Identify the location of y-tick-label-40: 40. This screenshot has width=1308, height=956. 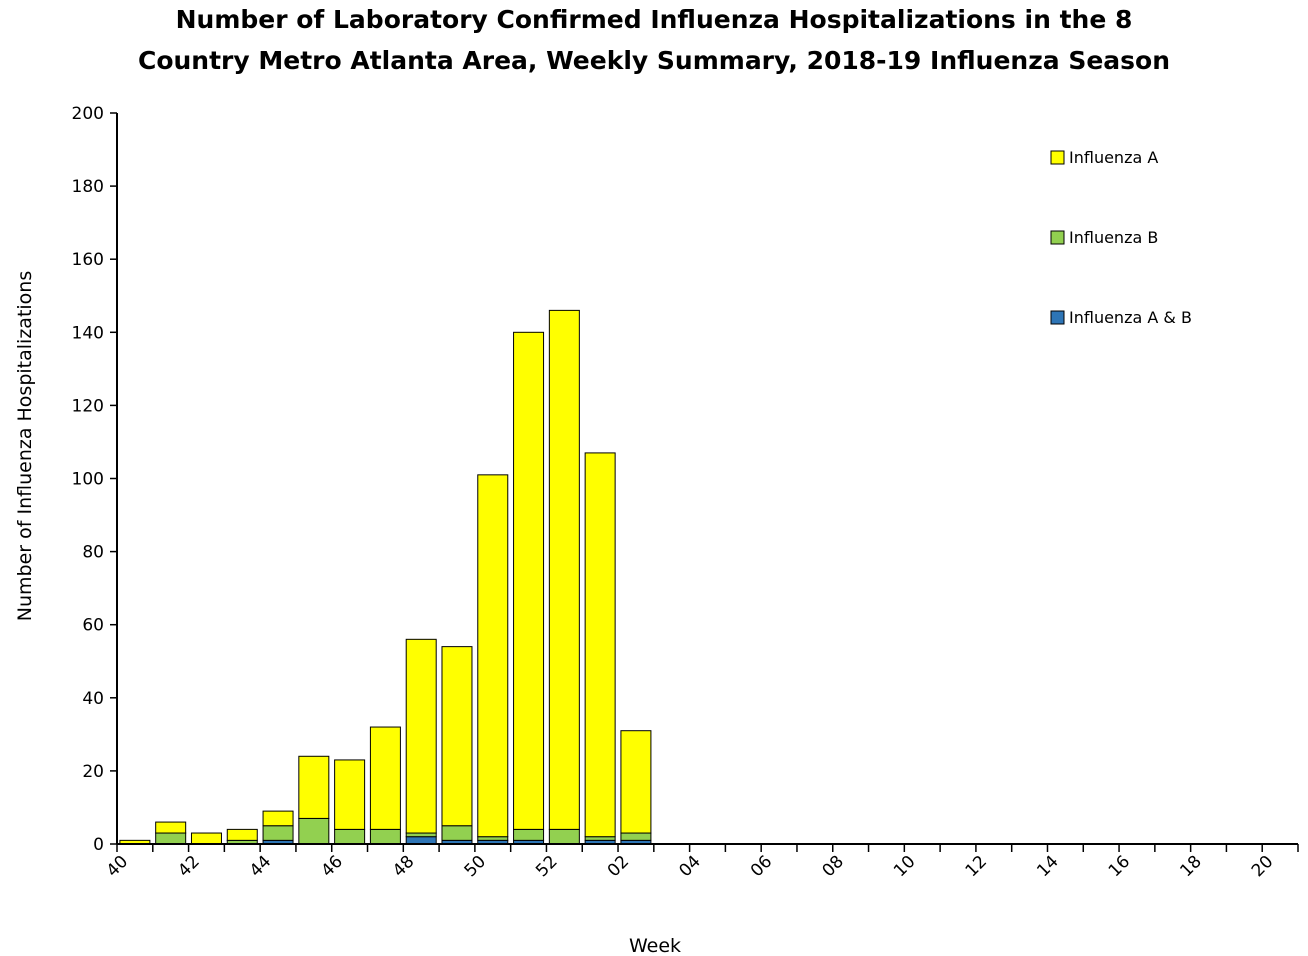
(93, 699).